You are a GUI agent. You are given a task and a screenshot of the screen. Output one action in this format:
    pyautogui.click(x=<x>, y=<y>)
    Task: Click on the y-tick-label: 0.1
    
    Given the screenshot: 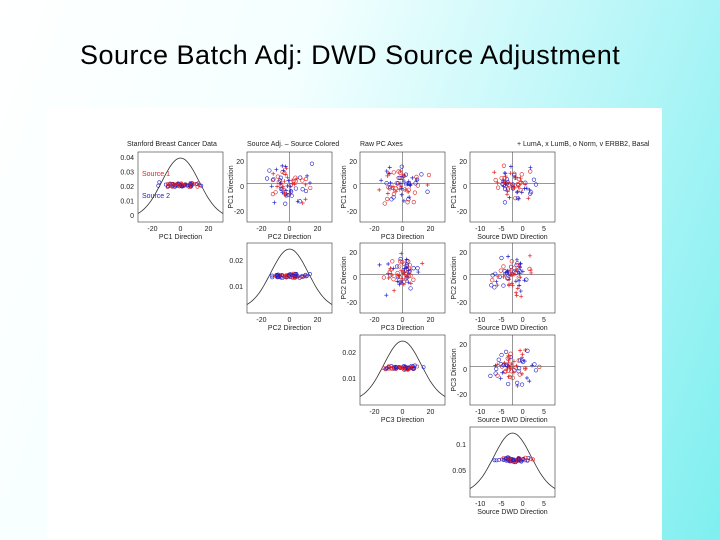 What is the action you would take?
    pyautogui.click(x=461, y=445)
    